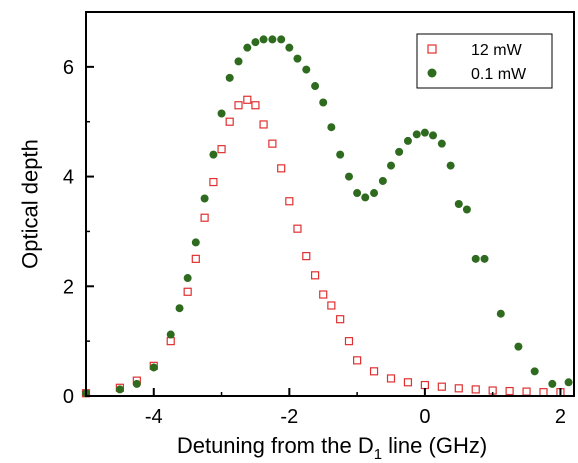  What do you see at coordinates (560, 417) in the screenshot?
I see `x-tick-label: 2` at bounding box center [560, 417].